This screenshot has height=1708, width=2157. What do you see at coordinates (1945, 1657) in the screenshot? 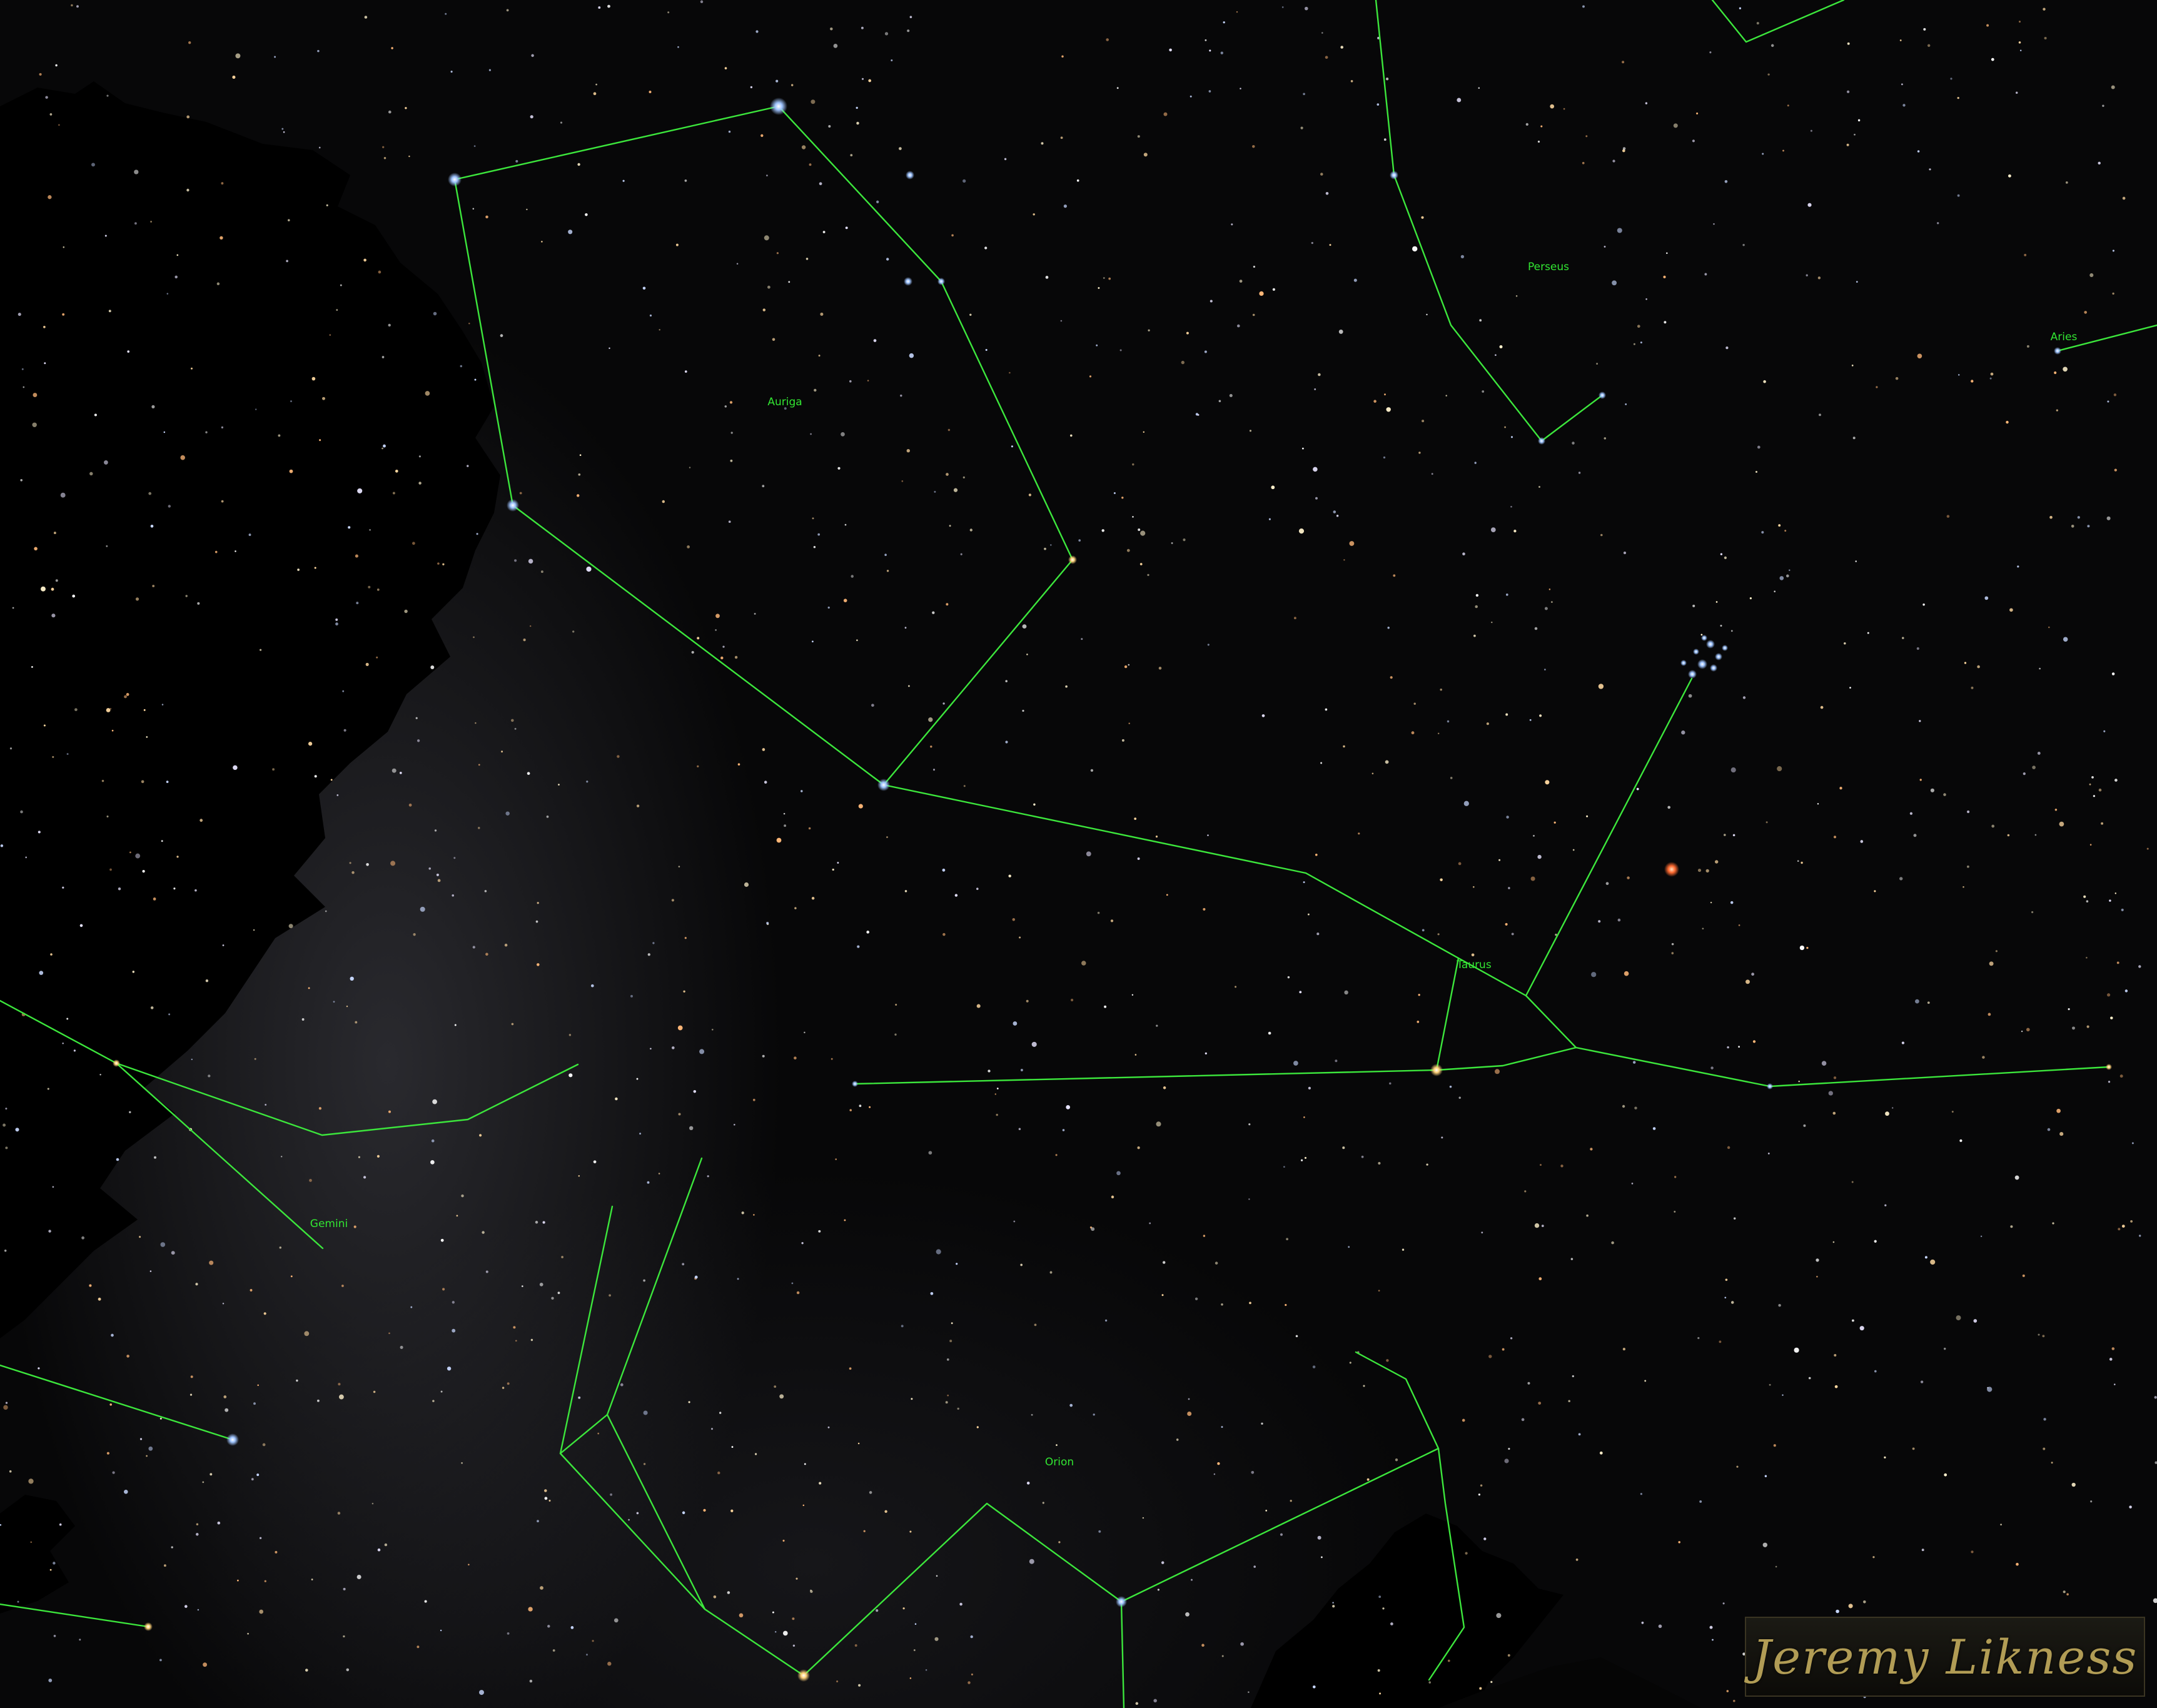
I see `watermark-signature: Jeremy Likness` at bounding box center [1945, 1657].